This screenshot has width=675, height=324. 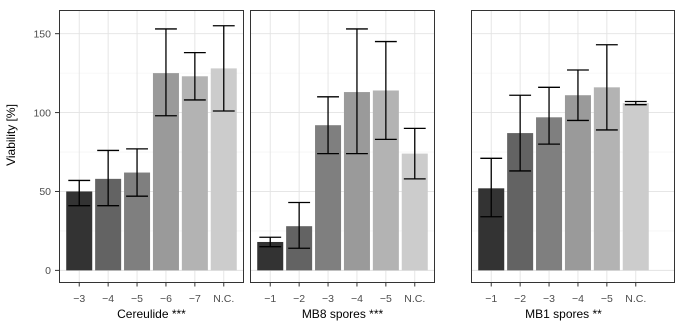 I want to click on y-tick-label: 50, so click(x=45, y=192).